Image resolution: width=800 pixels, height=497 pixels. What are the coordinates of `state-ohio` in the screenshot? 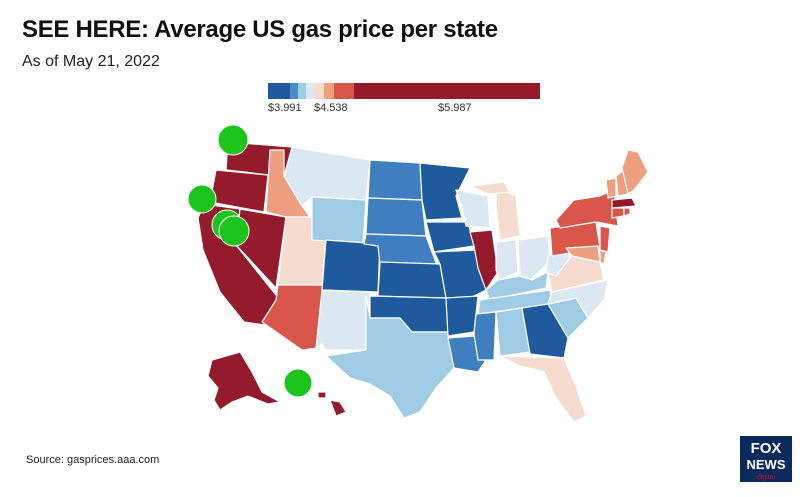 It's located at (534, 258).